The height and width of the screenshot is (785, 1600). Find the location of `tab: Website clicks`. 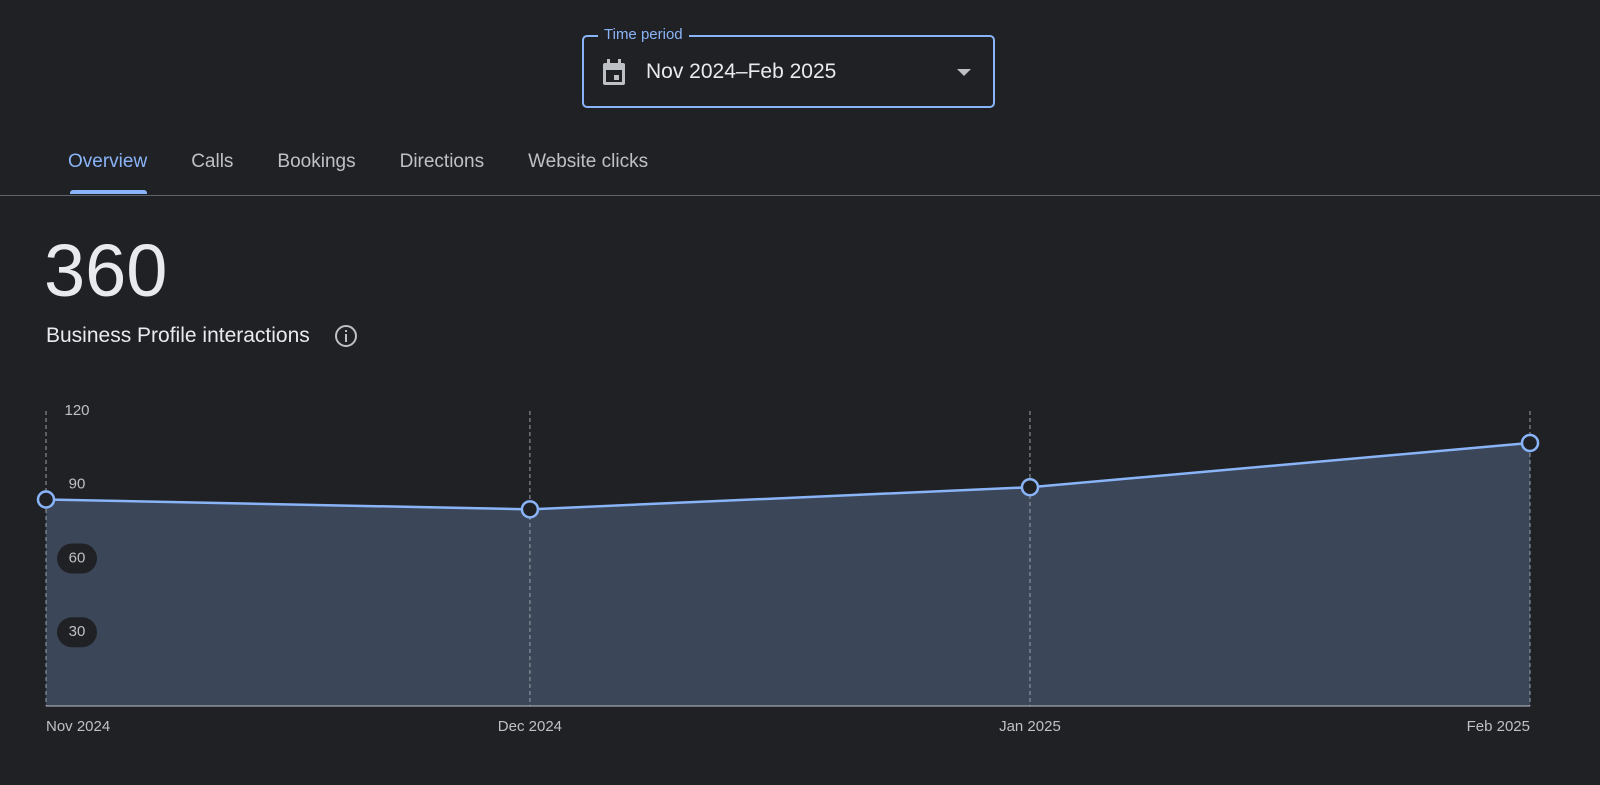

tab: Website clicks is located at coordinates (588, 161).